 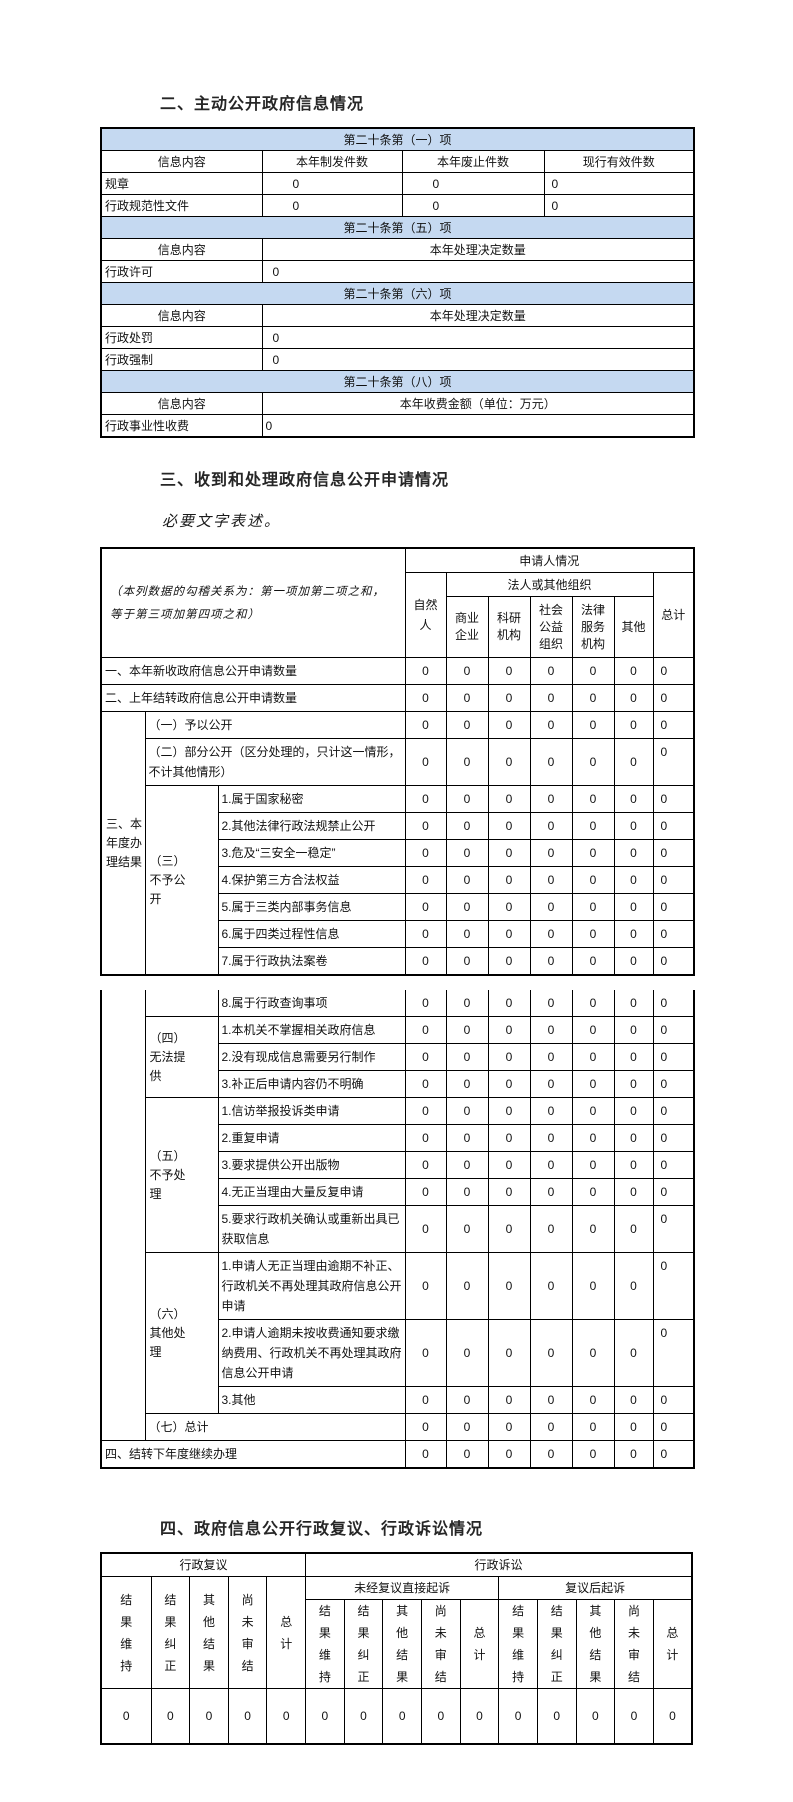 I want to click on column-header: 总计, so click(x=286, y=1632).